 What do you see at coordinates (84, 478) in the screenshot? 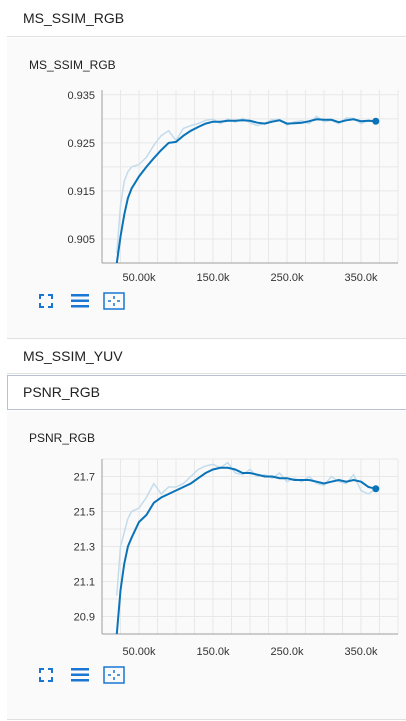
I see `y-tick-label: 21.7` at bounding box center [84, 478].